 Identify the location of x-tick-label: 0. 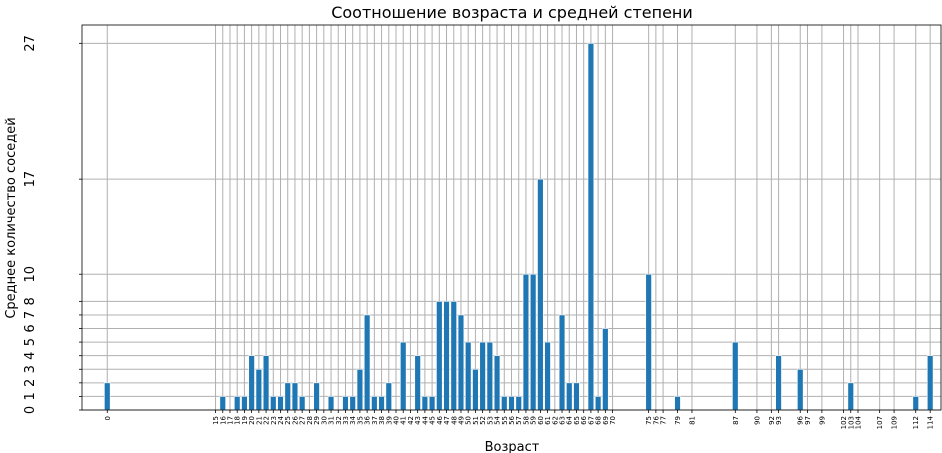
(108, 418).